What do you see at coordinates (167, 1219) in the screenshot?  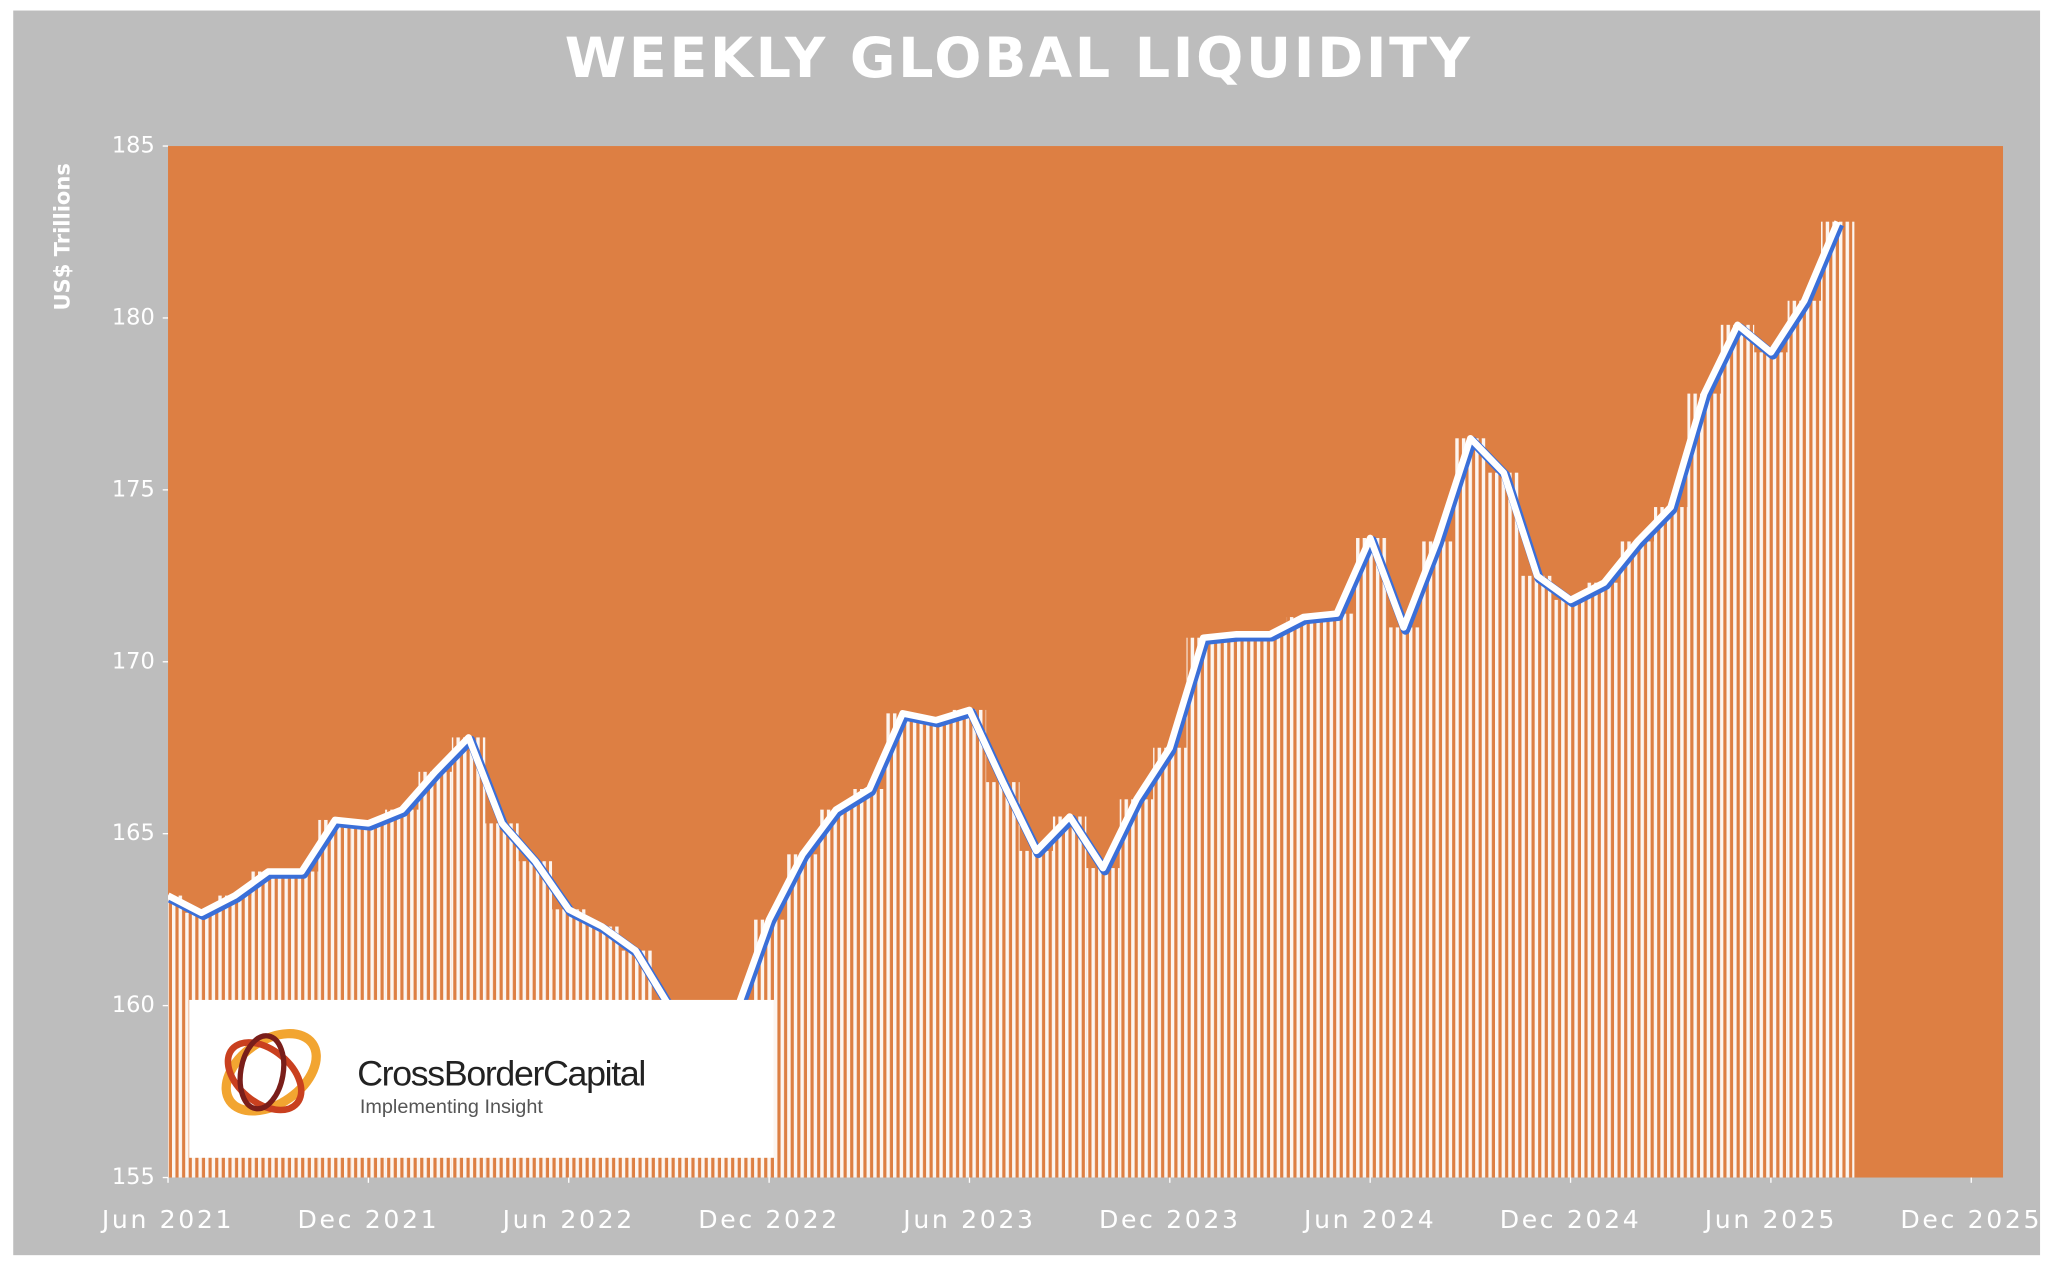 I see `x-tick-label: Jun 2021` at bounding box center [167, 1219].